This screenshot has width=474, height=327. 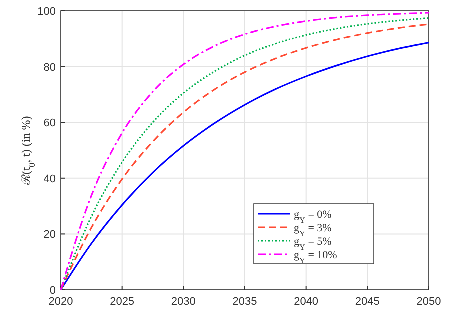 What do you see at coordinates (245, 302) in the screenshot?
I see `x-tick-label: 2035` at bounding box center [245, 302].